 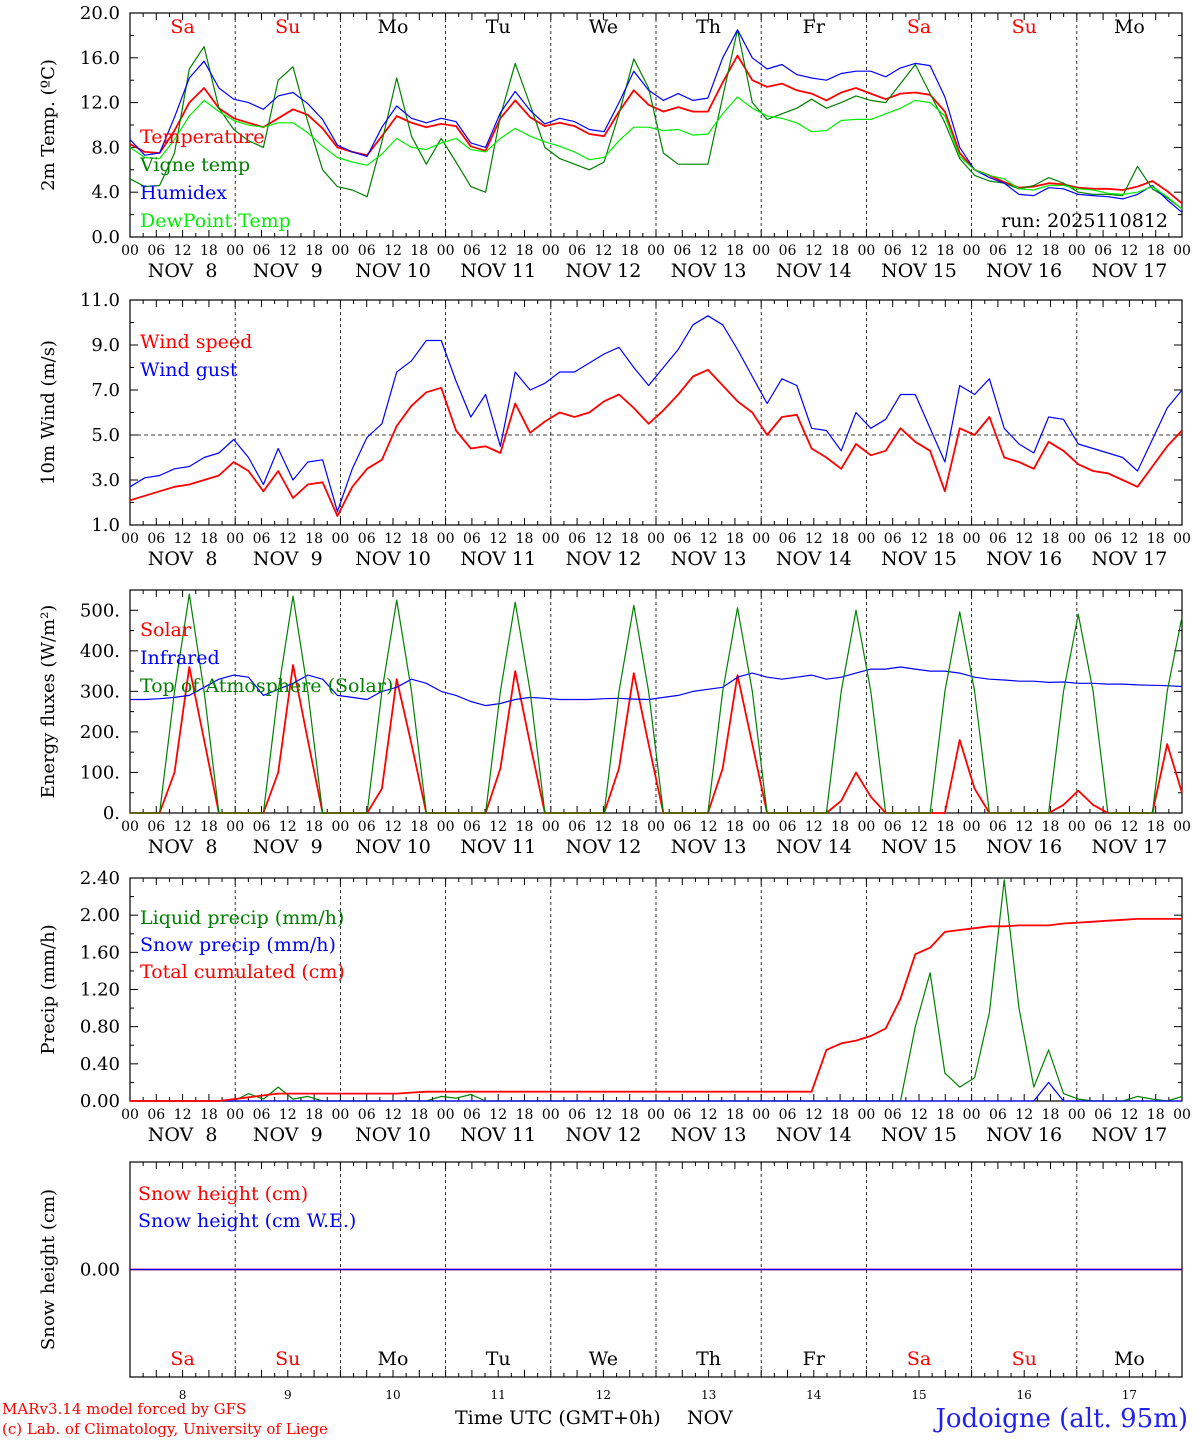 What do you see at coordinates (242, 972) in the screenshot?
I see `legend-entry: Total cumulated (cm)` at bounding box center [242, 972].